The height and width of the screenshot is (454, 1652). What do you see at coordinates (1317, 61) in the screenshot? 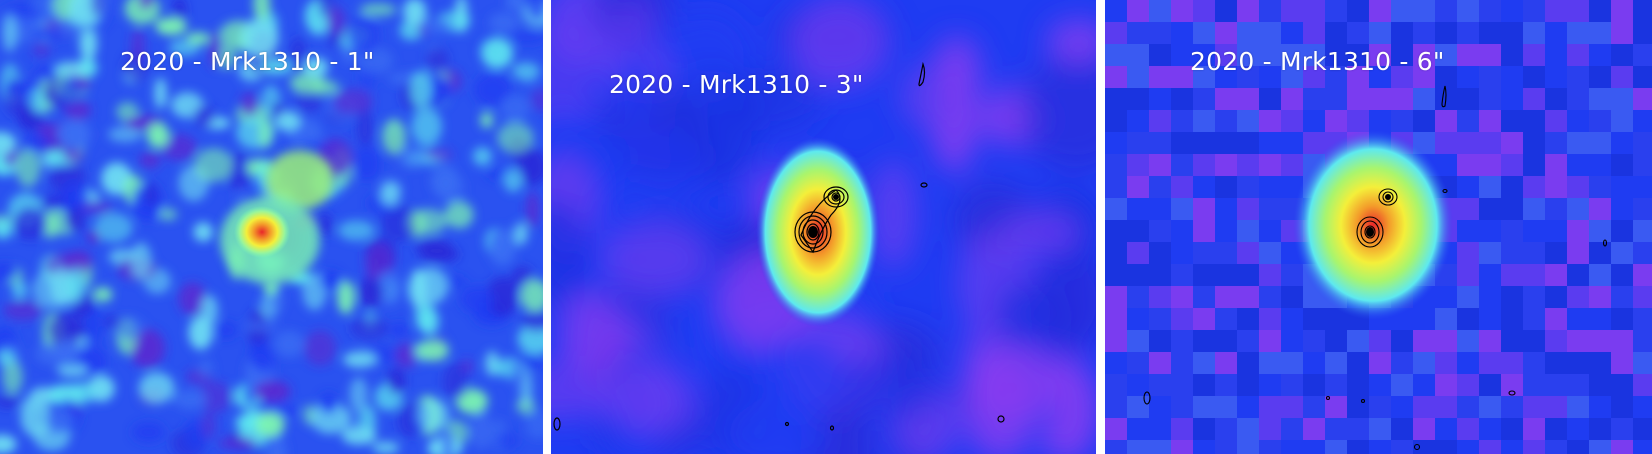
I see `panel-title-3: 2020 - Mrk1310 - 6"` at bounding box center [1317, 61].